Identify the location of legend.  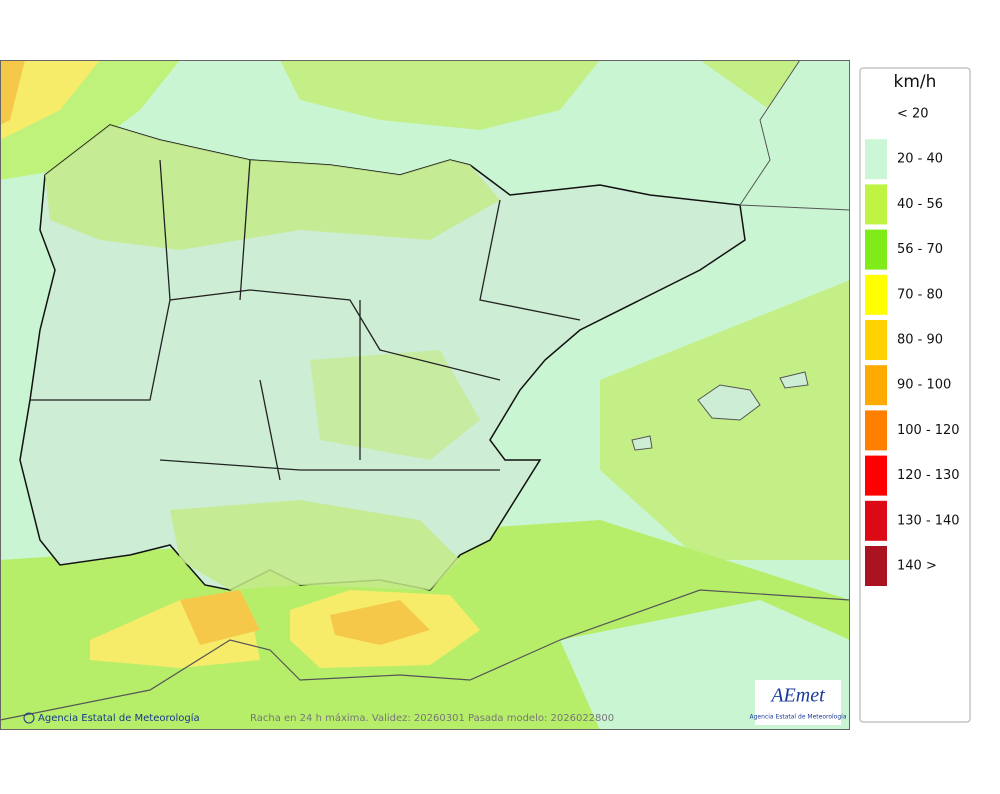
(915, 395).